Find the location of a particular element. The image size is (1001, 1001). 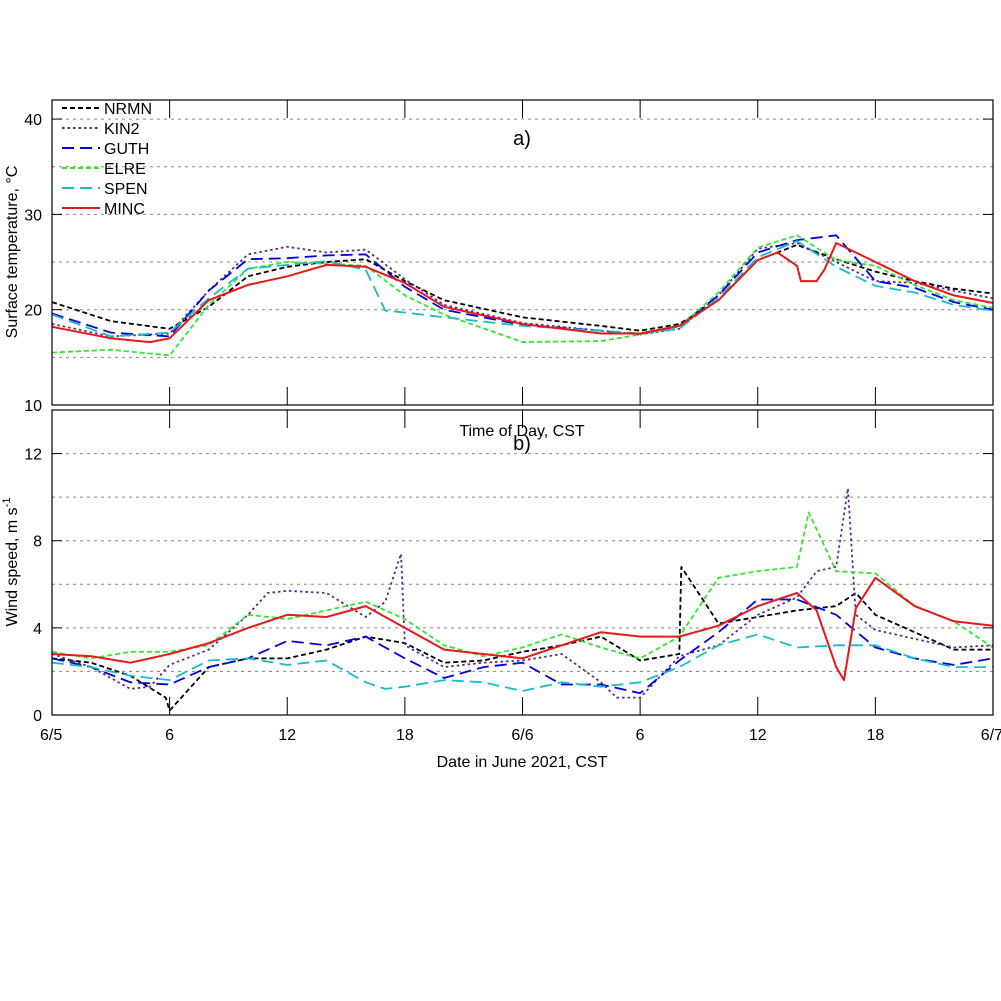

wind-y-axis-label-superscript: -1 is located at coordinates (7, 503).